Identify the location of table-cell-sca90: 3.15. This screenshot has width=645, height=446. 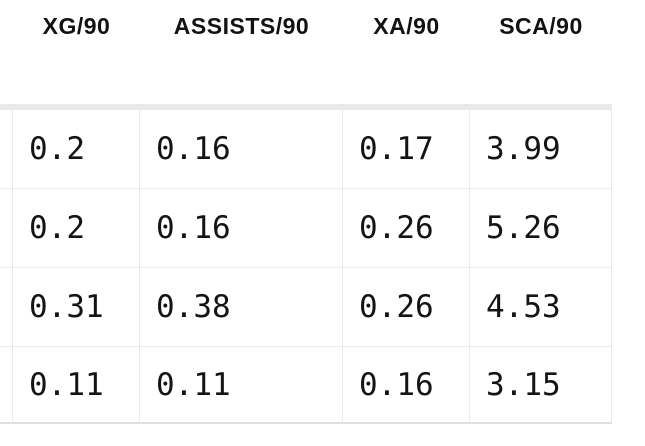
(541, 384).